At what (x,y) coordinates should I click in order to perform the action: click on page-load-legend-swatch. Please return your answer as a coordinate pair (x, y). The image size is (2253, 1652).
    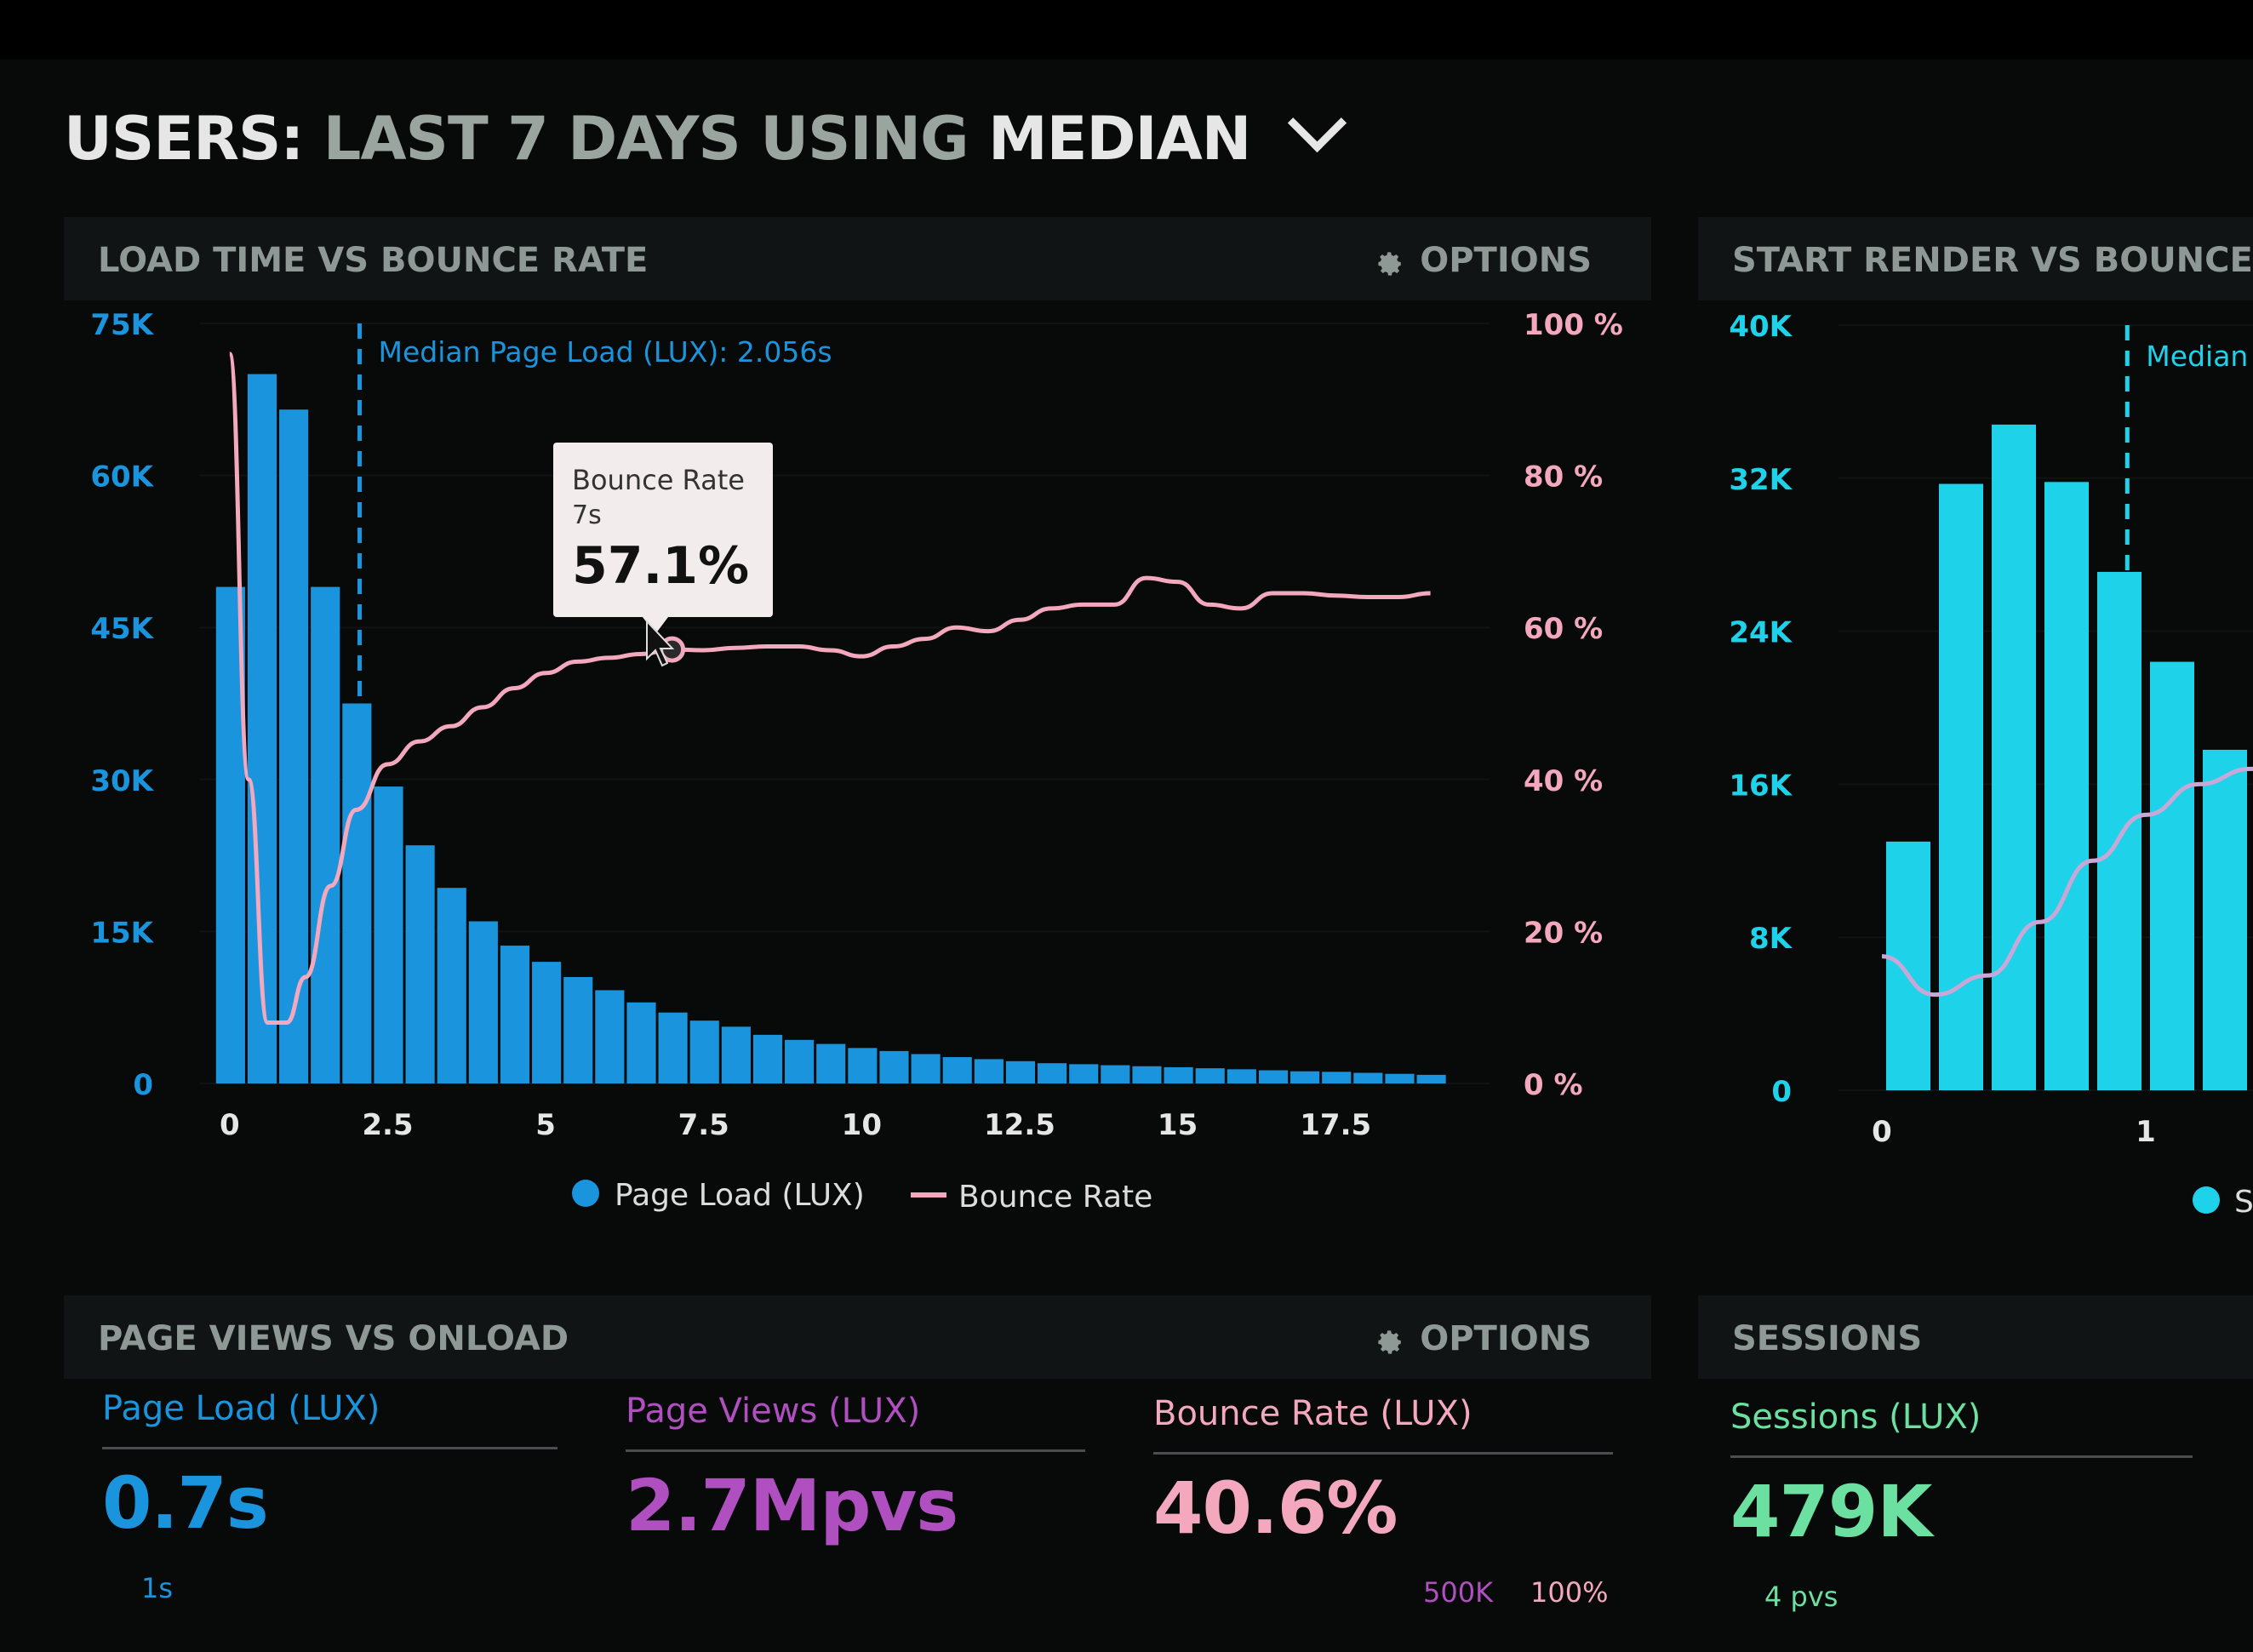
    Looking at the image, I should click on (585, 1194).